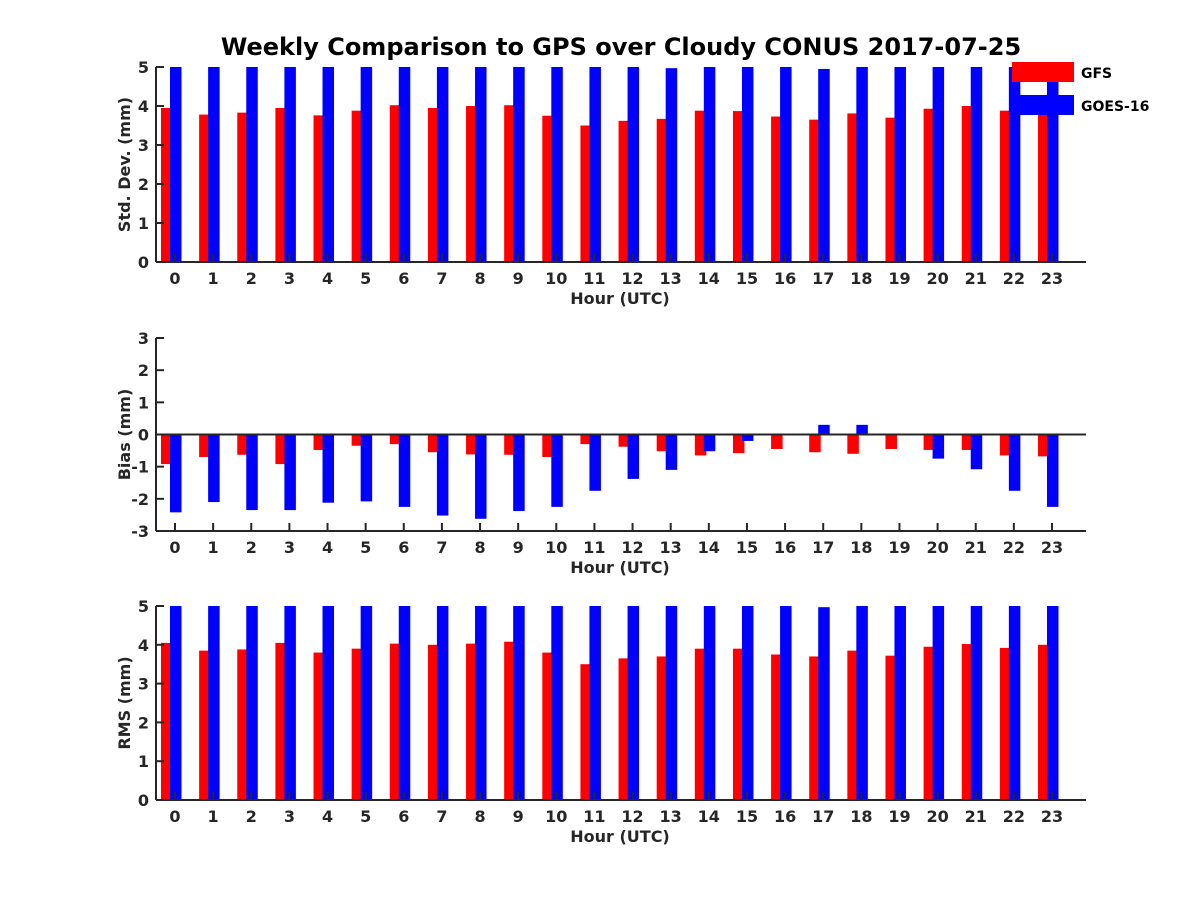 Image resolution: width=1200 pixels, height=900 pixels. Describe the element at coordinates (143, 262) in the screenshot. I see `std-dev-y-tick-label: 0` at that location.